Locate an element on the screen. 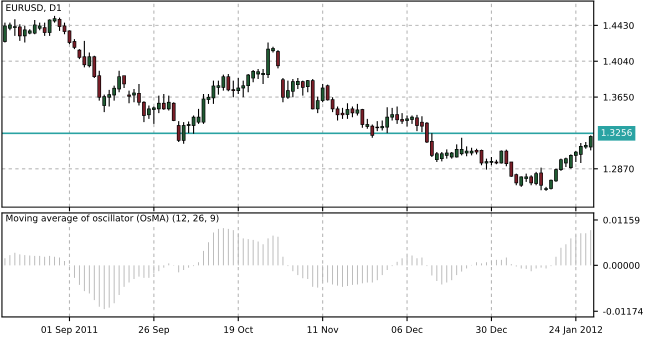 This screenshot has width=651, height=339. chart-title: EURUSD, D1 is located at coordinates (33, 8).